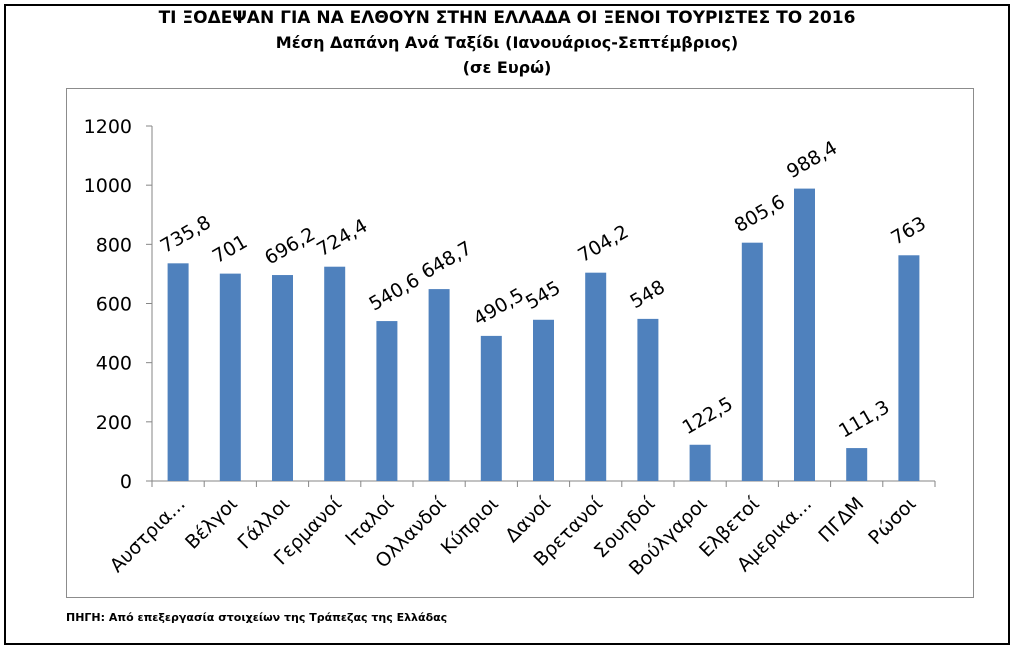 This screenshot has width=1014, height=658. Describe the element at coordinates (114, 245) in the screenshot. I see `y-tick-label: 800` at that location.